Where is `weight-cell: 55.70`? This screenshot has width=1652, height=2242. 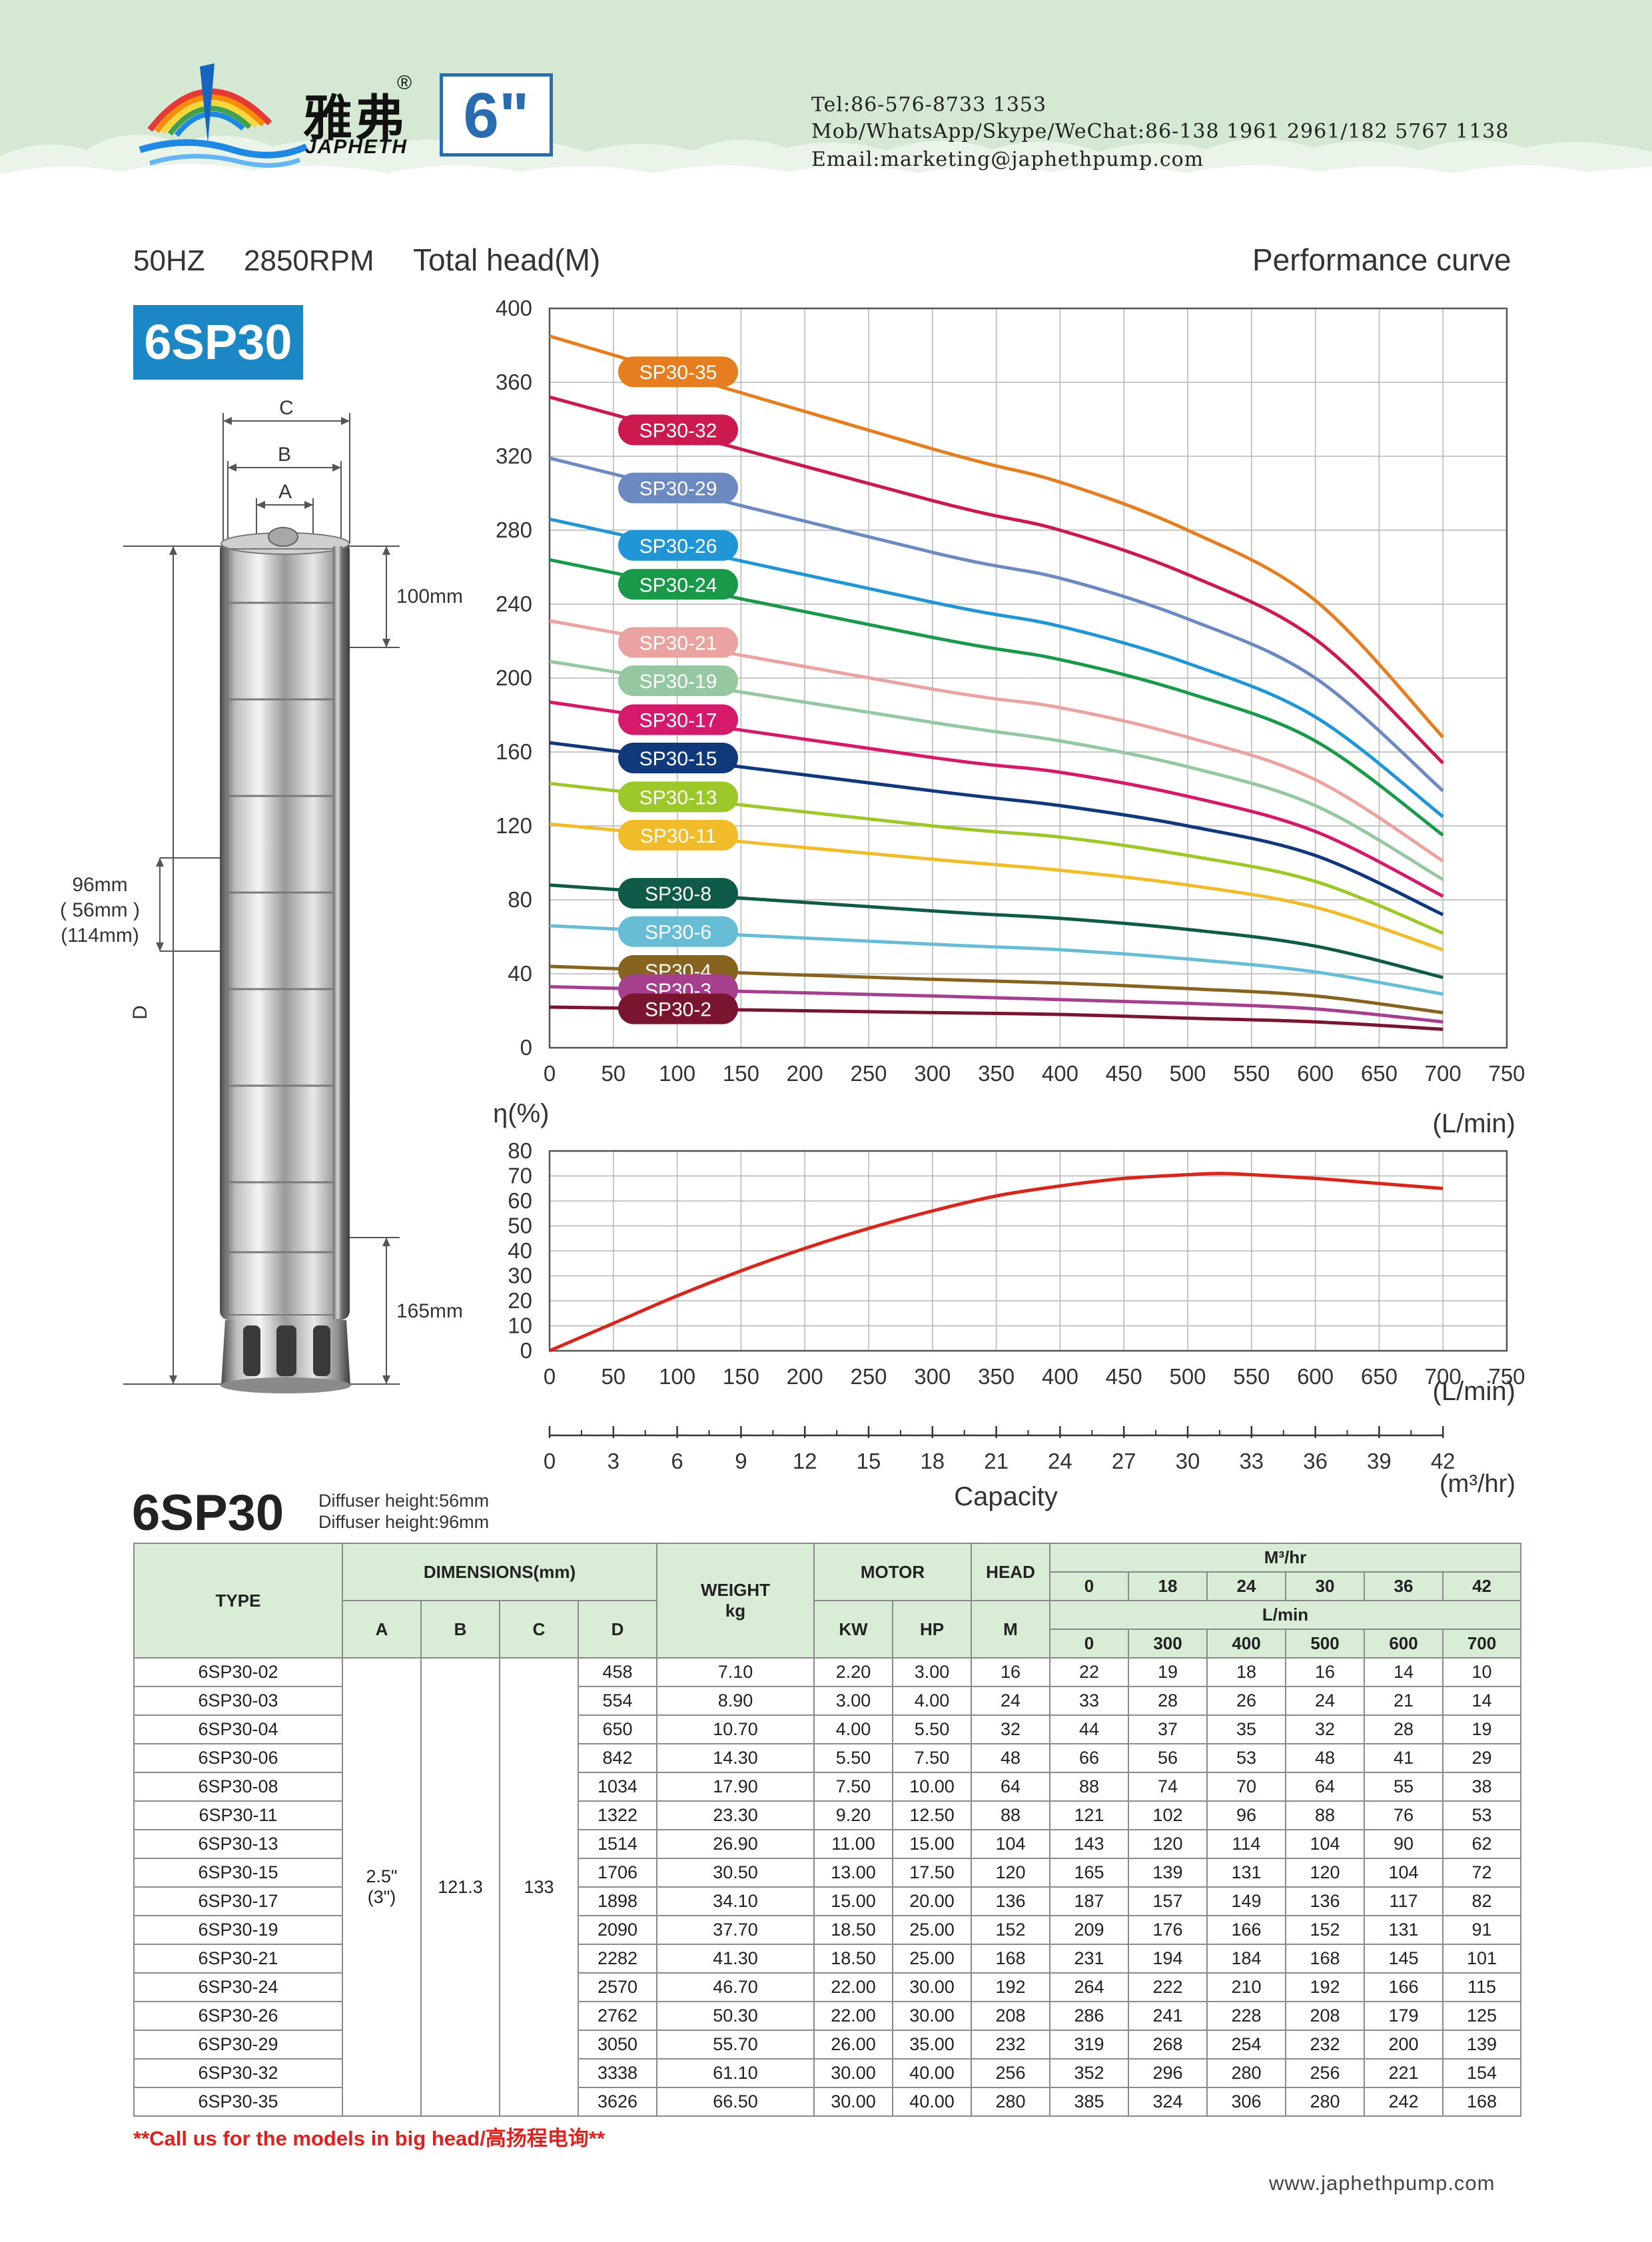 weight-cell: 55.70 is located at coordinates (735, 2044).